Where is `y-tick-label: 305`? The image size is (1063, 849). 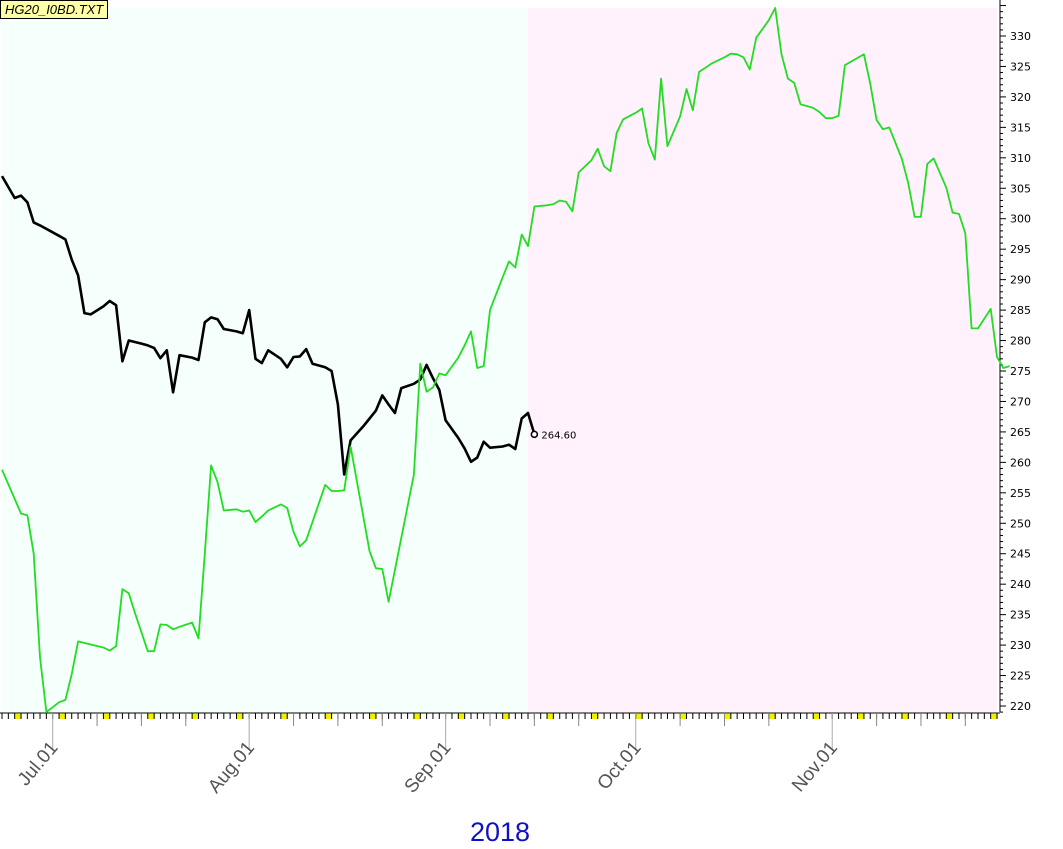 y-tick-label: 305 is located at coordinates (1020, 188).